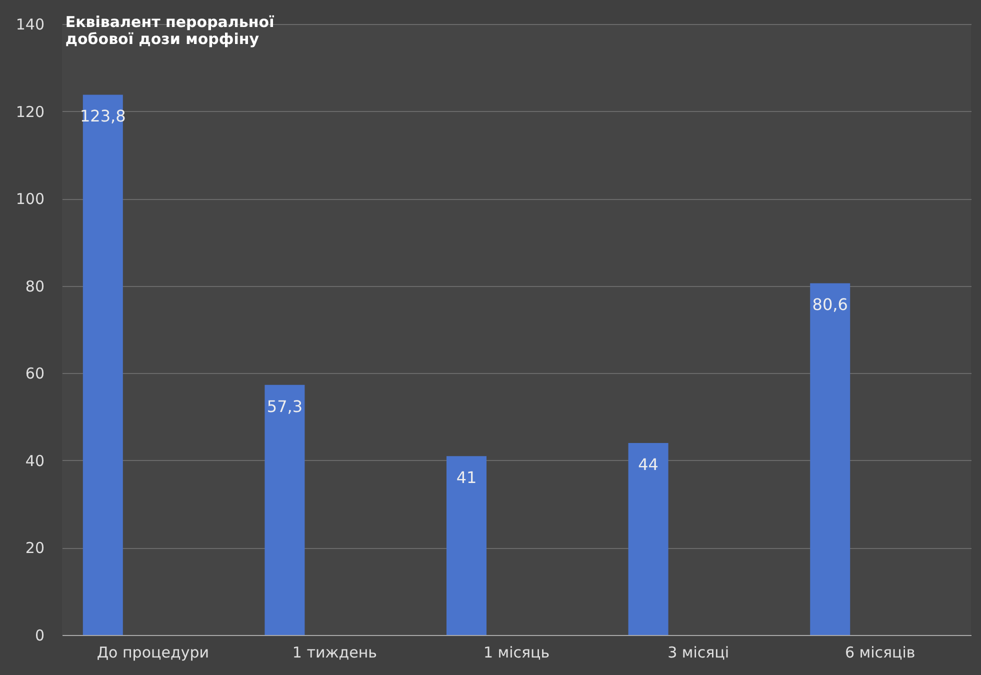 This screenshot has width=981, height=675. What do you see at coordinates (34, 548) in the screenshot?
I see `y-tick-label: 20` at bounding box center [34, 548].